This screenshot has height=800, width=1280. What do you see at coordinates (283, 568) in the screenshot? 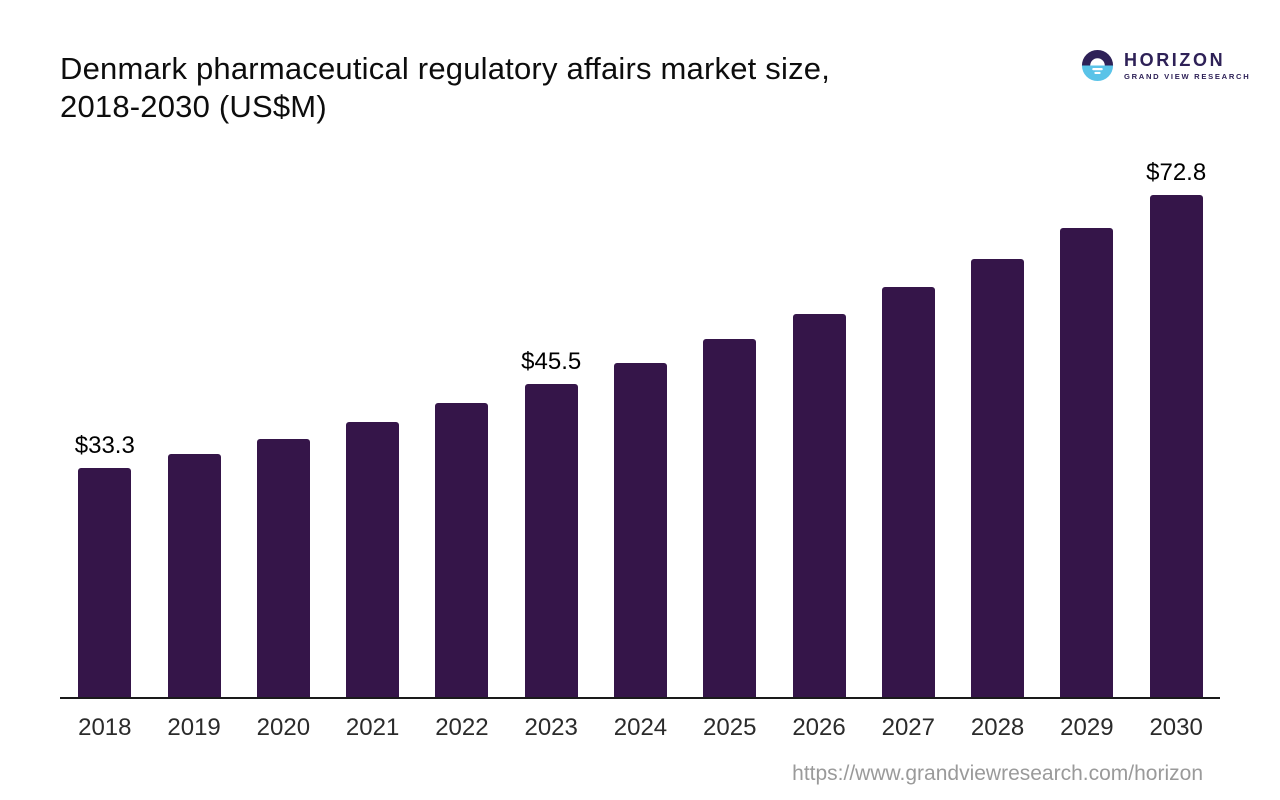
I see `bar-2020` at bounding box center [283, 568].